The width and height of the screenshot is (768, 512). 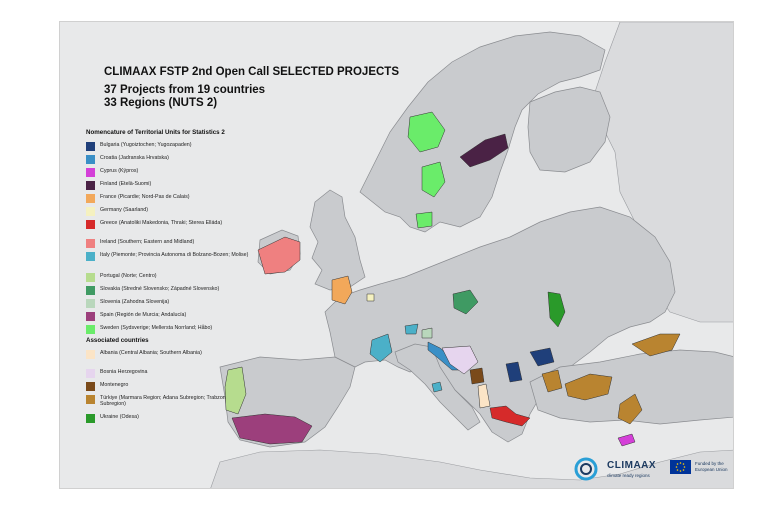 I want to click on region-ukraine, so click(x=556, y=309).